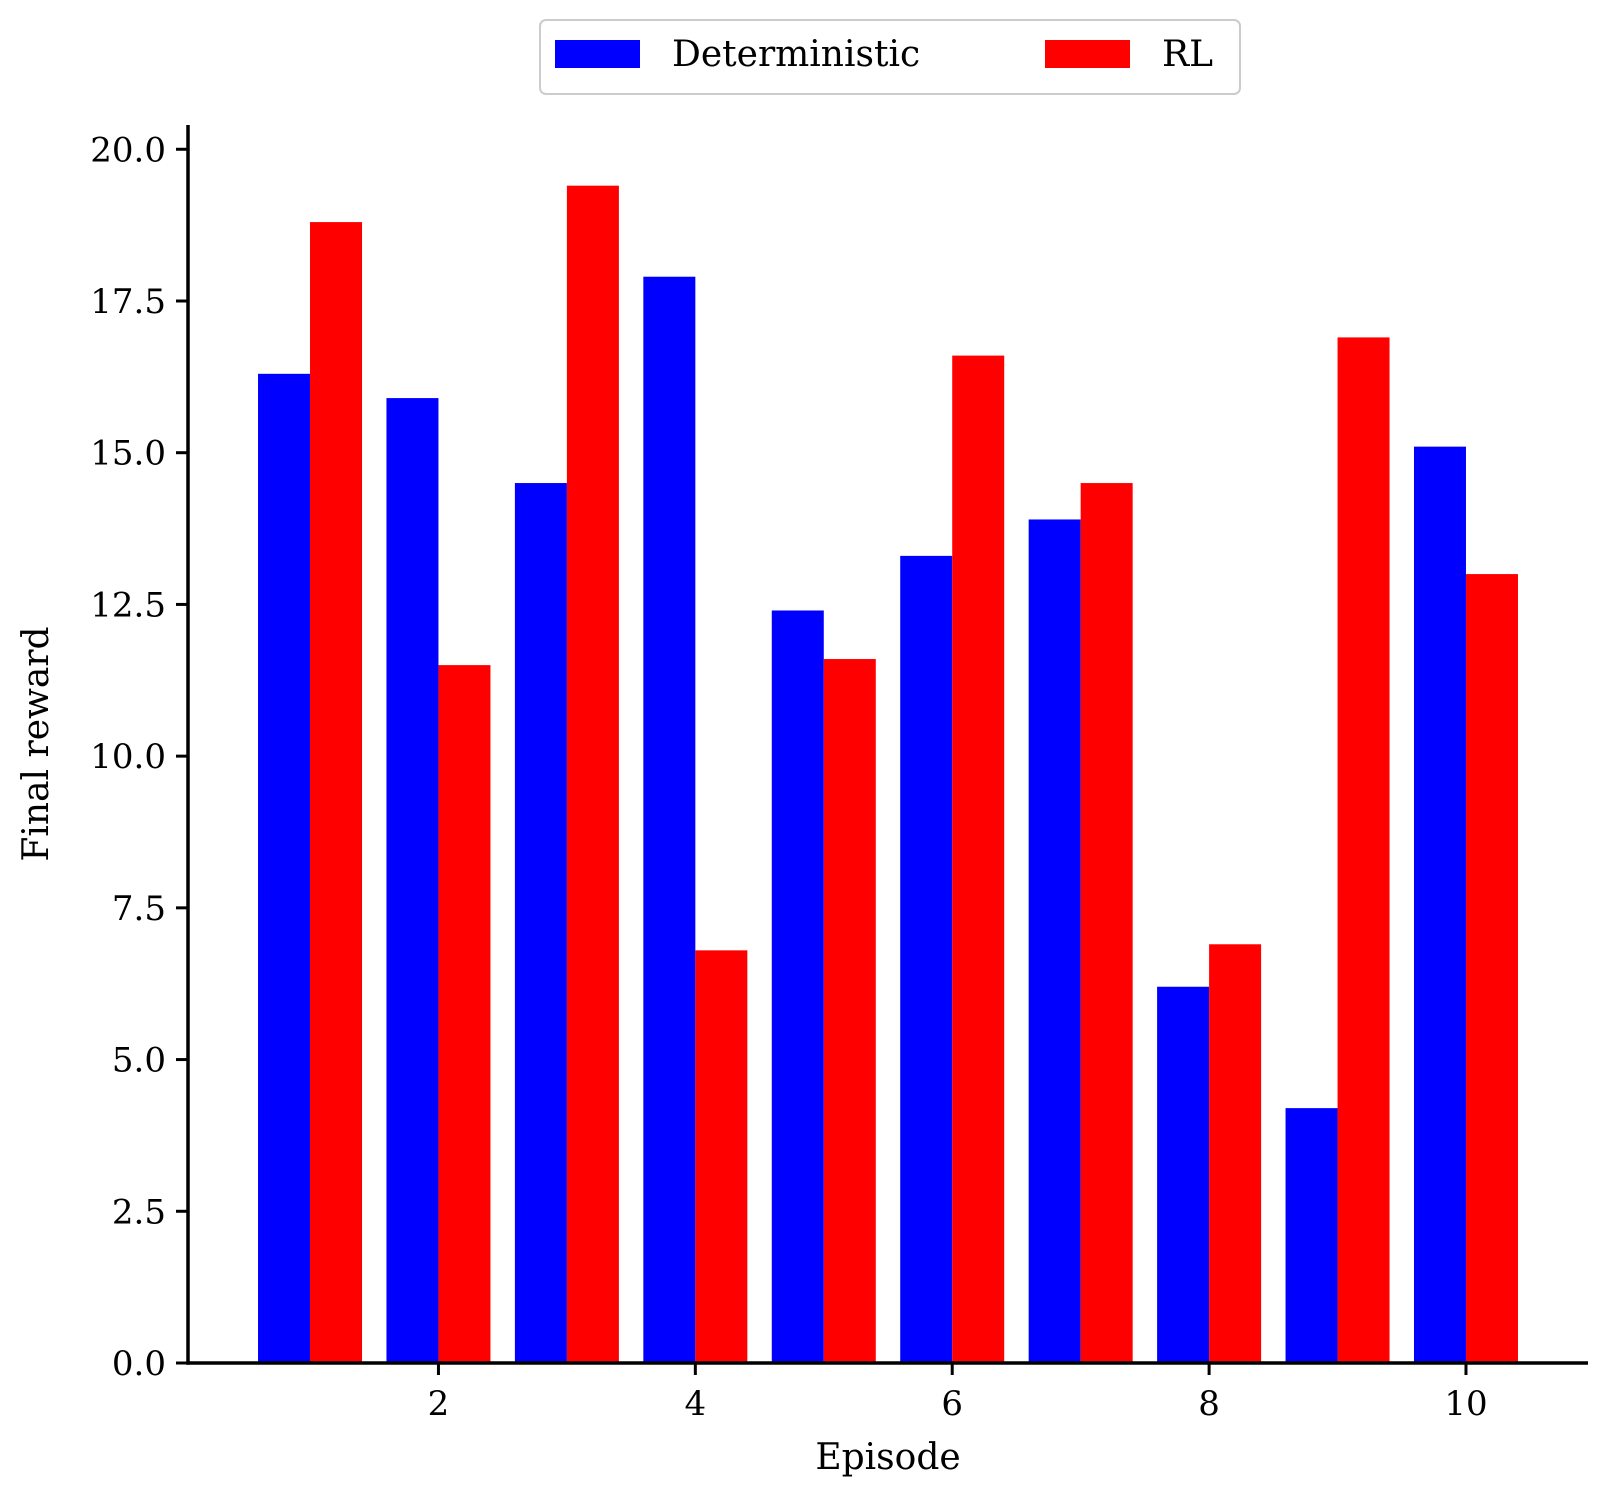 The image size is (1602, 1498). Describe the element at coordinates (139, 1061) in the screenshot. I see `y-tick-label: 5.0` at that location.